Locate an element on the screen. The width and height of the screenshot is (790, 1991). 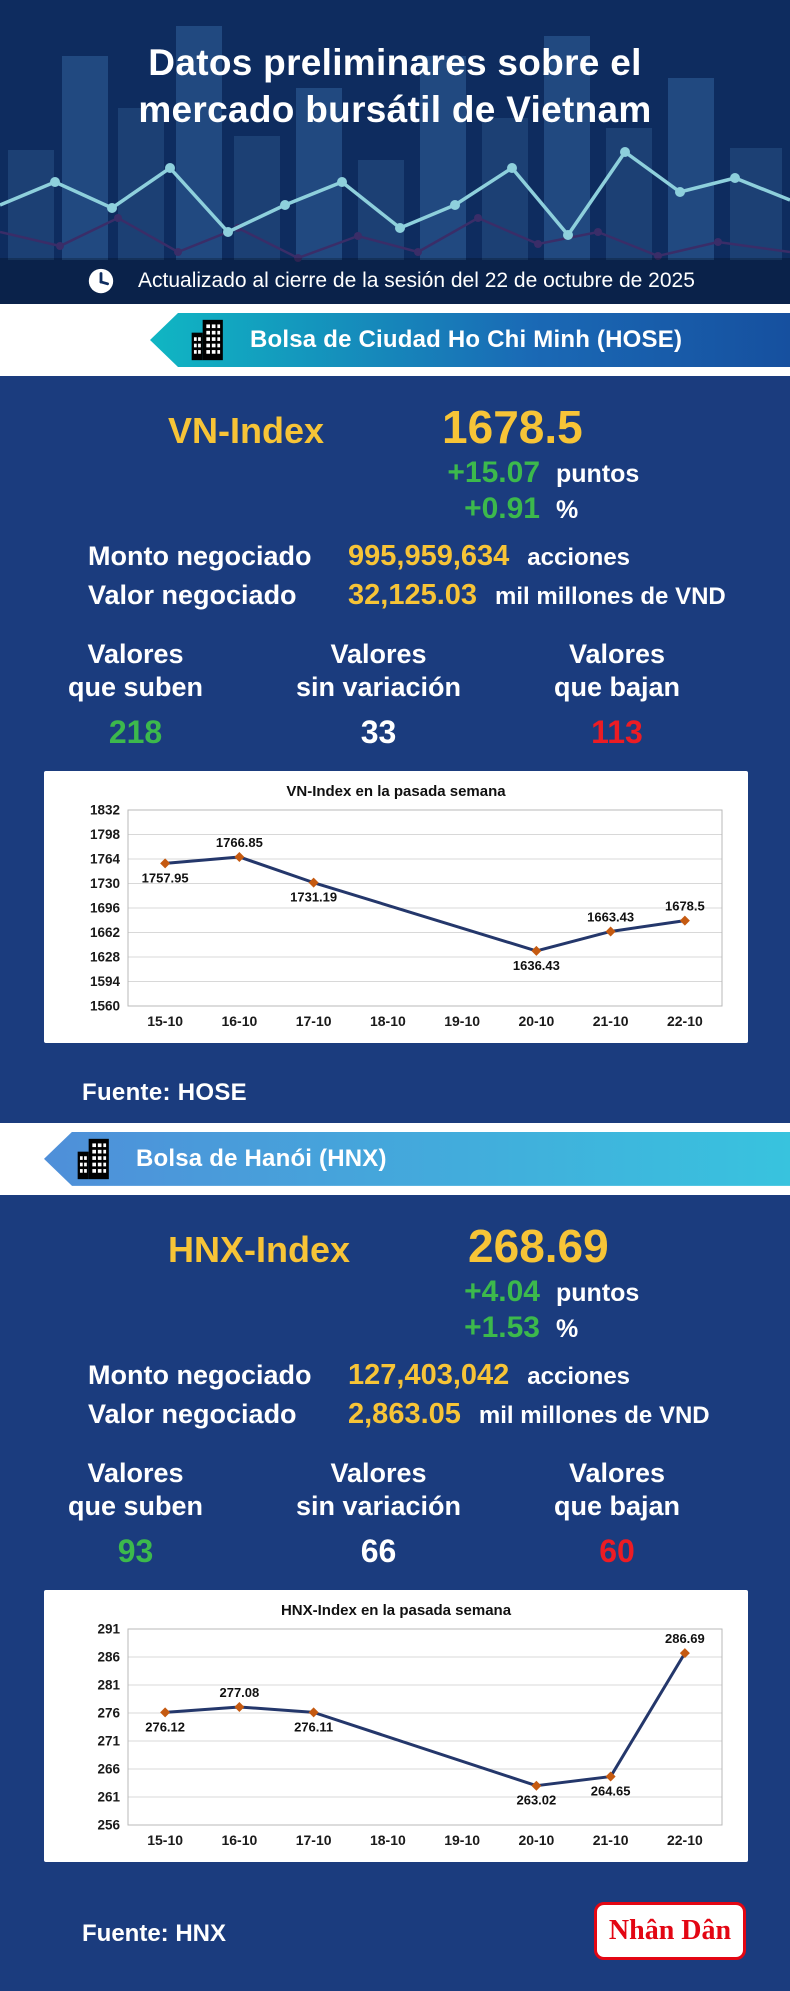
hnx-change-percent: +1.53 is located at coordinates (502, 1327).